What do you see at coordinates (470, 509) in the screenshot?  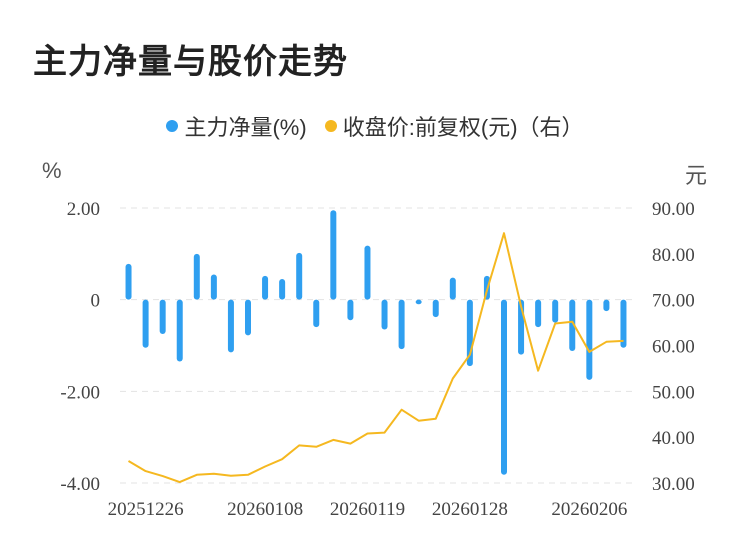 I see `x-axis-tick-label: 20260128` at bounding box center [470, 509].